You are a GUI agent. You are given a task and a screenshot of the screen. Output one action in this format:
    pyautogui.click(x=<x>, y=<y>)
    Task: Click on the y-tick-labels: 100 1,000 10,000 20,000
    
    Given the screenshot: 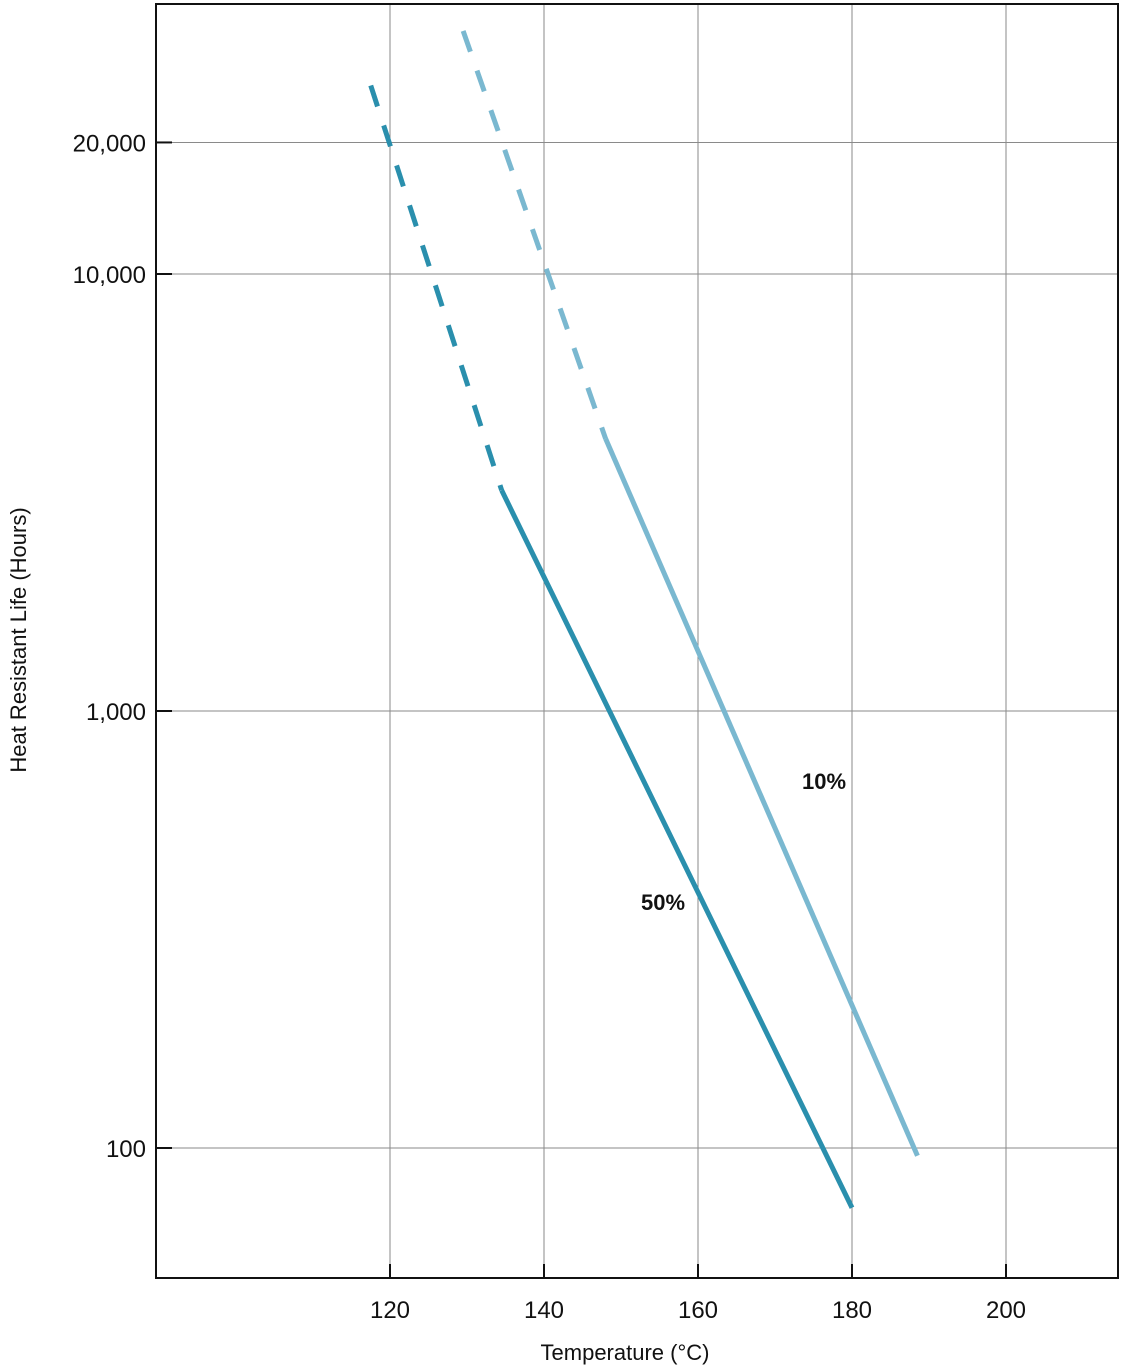 What is the action you would take?
    pyautogui.click(x=109, y=646)
    